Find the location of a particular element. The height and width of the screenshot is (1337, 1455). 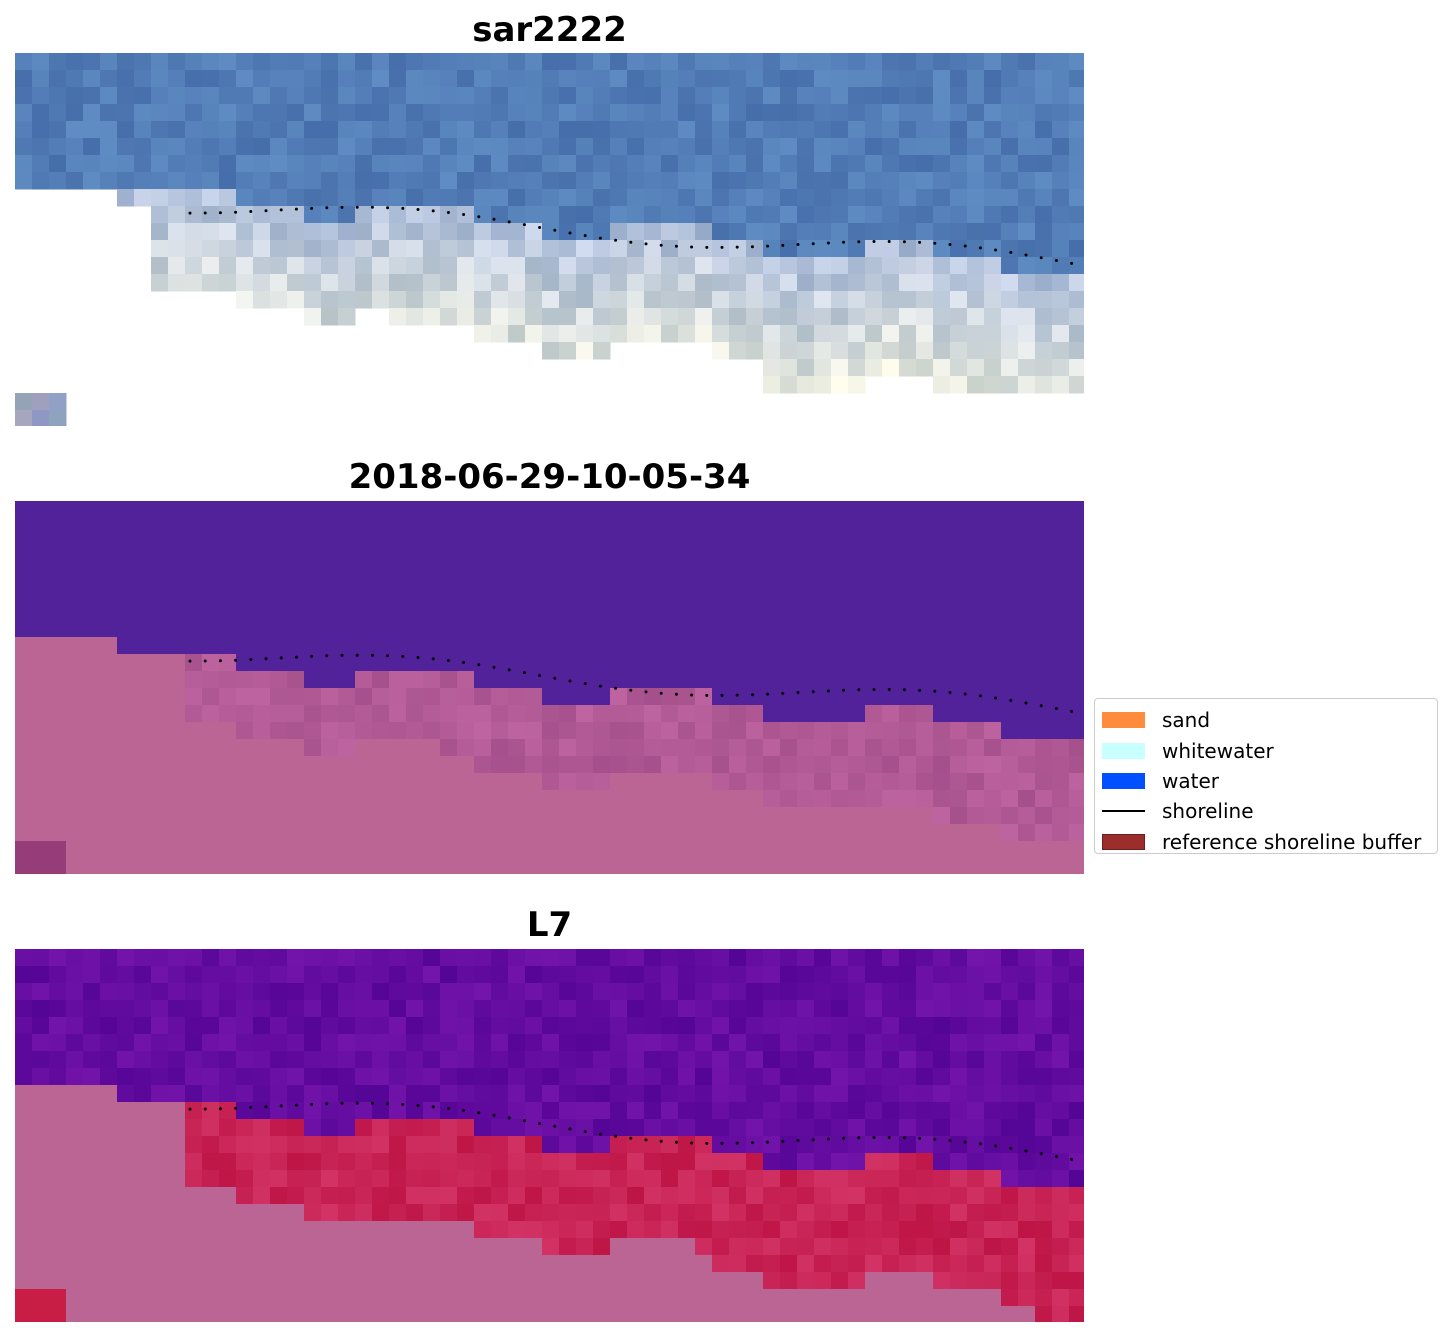

shoreline-point is located at coordinates (1041, 258).